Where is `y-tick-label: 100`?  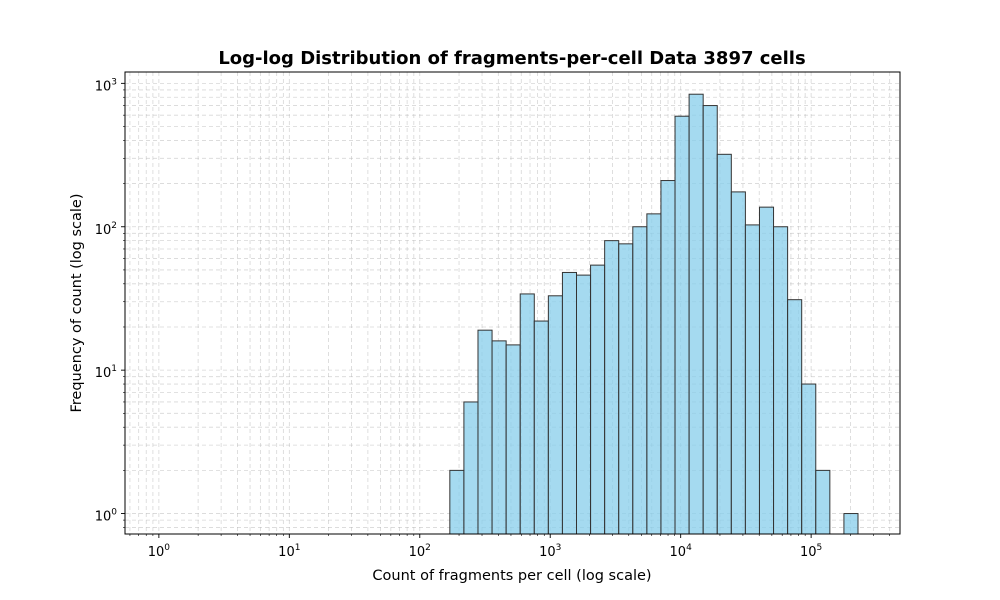 y-tick-label: 100 is located at coordinates (106, 516).